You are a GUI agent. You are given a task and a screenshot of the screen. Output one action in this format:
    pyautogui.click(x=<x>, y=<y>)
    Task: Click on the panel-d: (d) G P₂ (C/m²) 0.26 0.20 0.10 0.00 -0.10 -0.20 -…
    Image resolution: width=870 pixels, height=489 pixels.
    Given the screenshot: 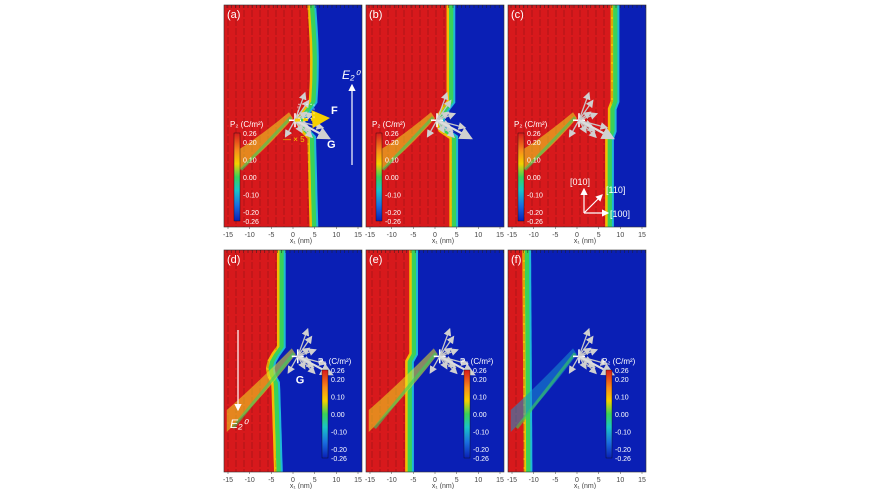 What is the action you would take?
    pyautogui.click(x=293, y=369)
    